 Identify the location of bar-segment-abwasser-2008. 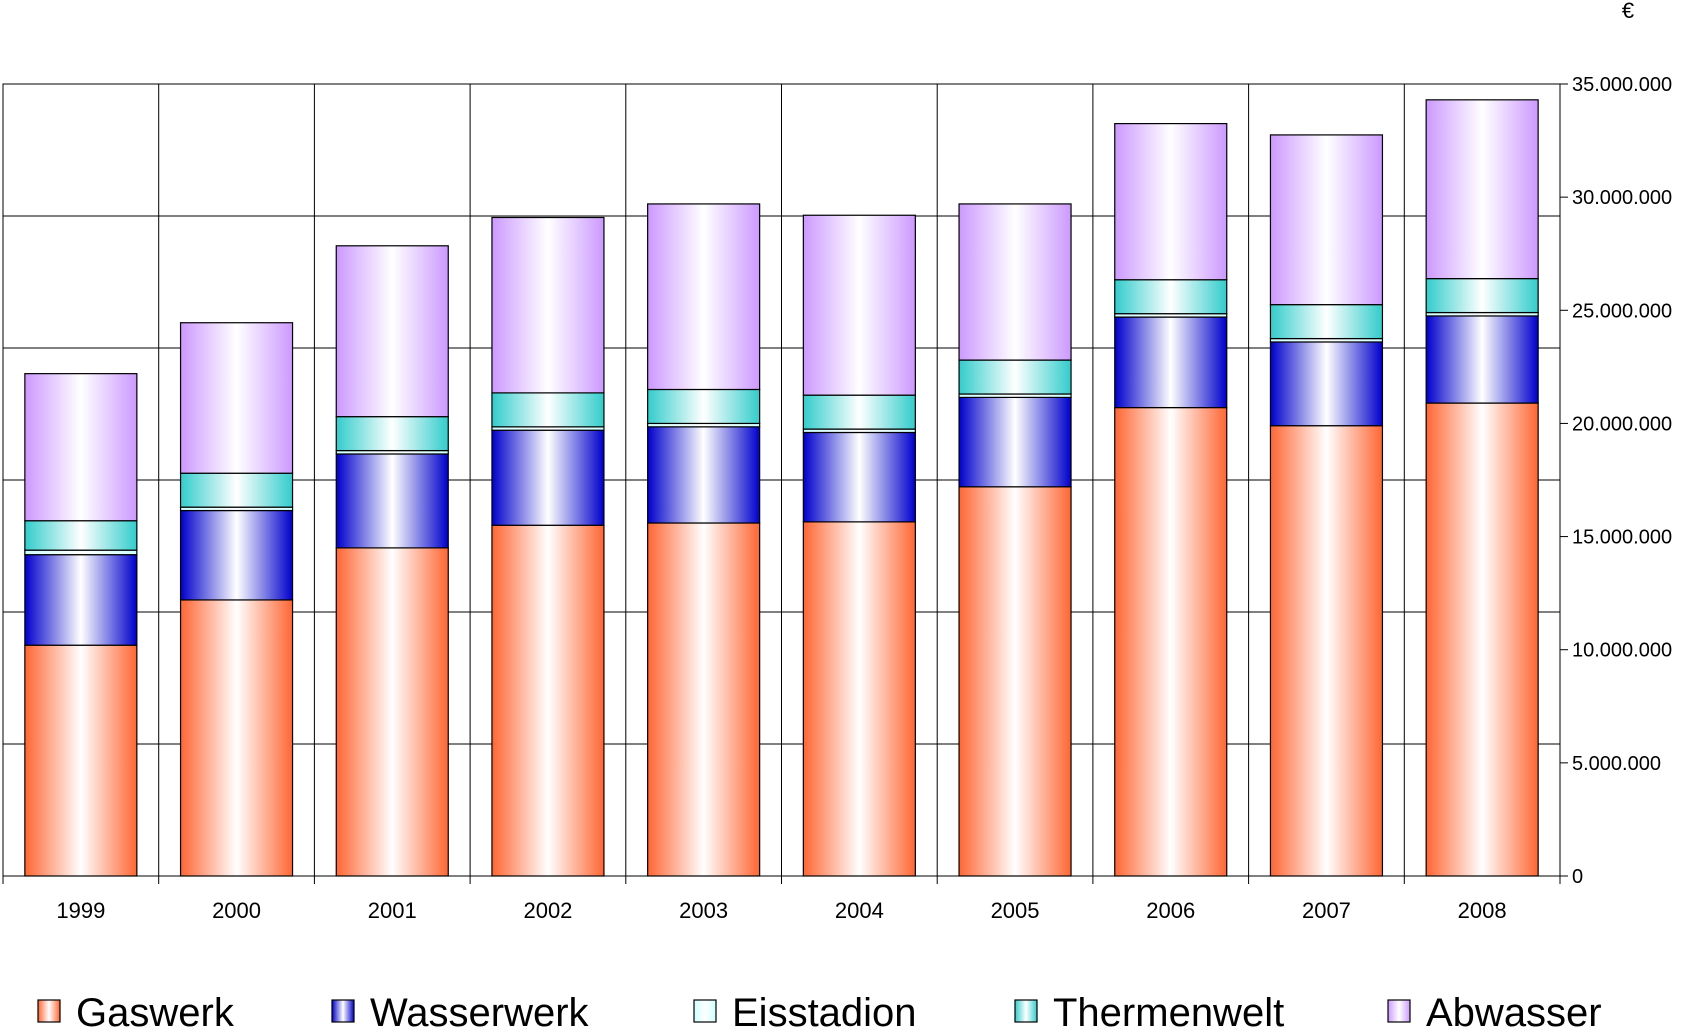
(1482, 189).